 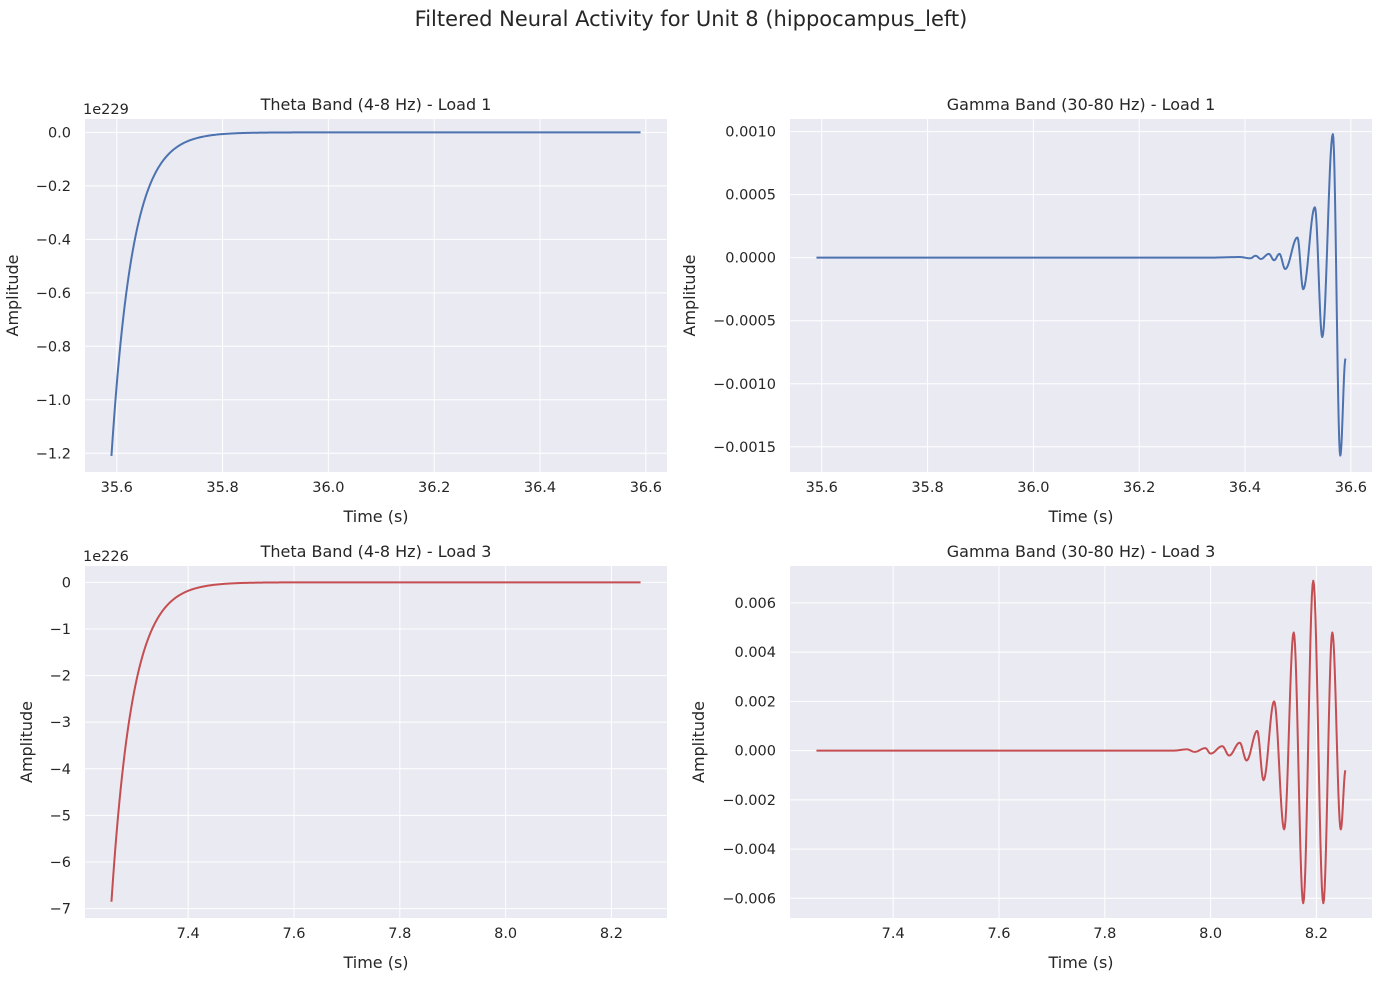 I want to click on y-tick-label: −0.0005, so click(x=744, y=322).